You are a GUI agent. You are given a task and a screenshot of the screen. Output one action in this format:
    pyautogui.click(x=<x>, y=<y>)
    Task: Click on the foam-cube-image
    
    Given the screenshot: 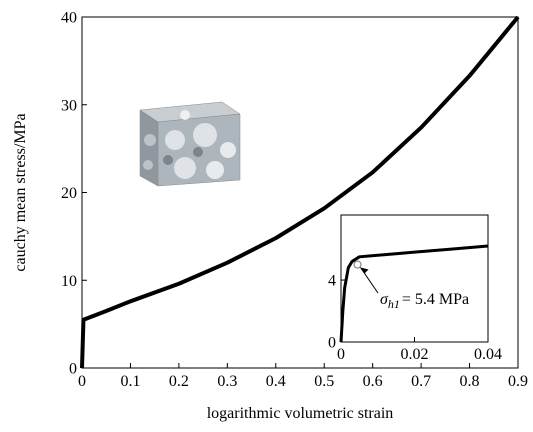 What is the action you would take?
    pyautogui.click(x=190, y=144)
    